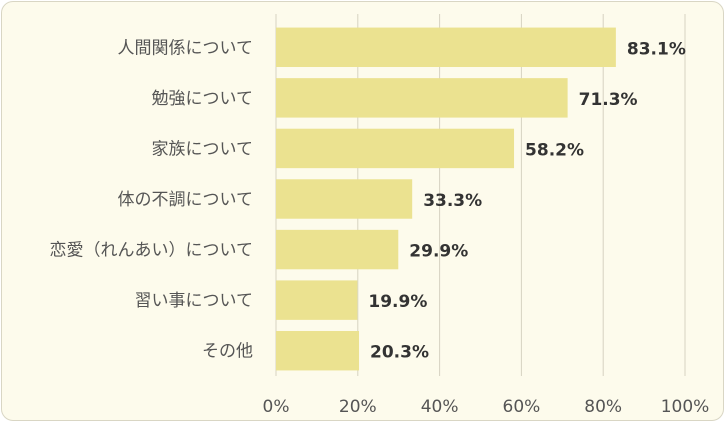  Describe the element at coordinates (603, 407) in the screenshot. I see `x-tick-label-80: 80%` at that location.